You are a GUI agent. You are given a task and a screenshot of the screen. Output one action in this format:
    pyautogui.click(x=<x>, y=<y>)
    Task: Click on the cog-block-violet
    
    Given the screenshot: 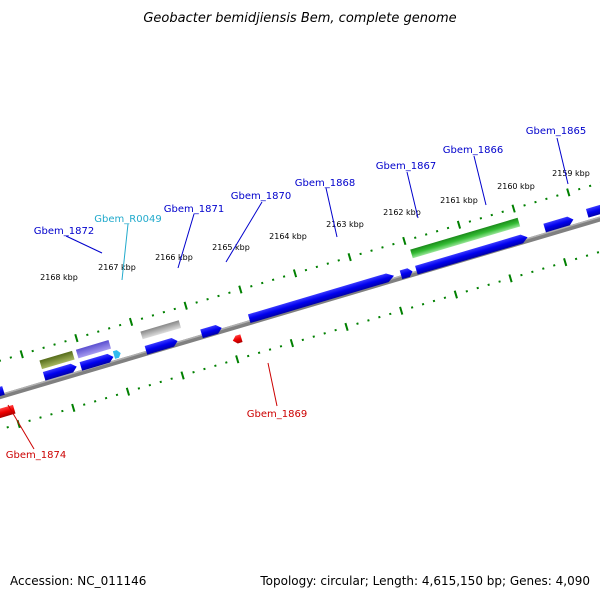 What is the action you would take?
    pyautogui.click(x=93, y=349)
    